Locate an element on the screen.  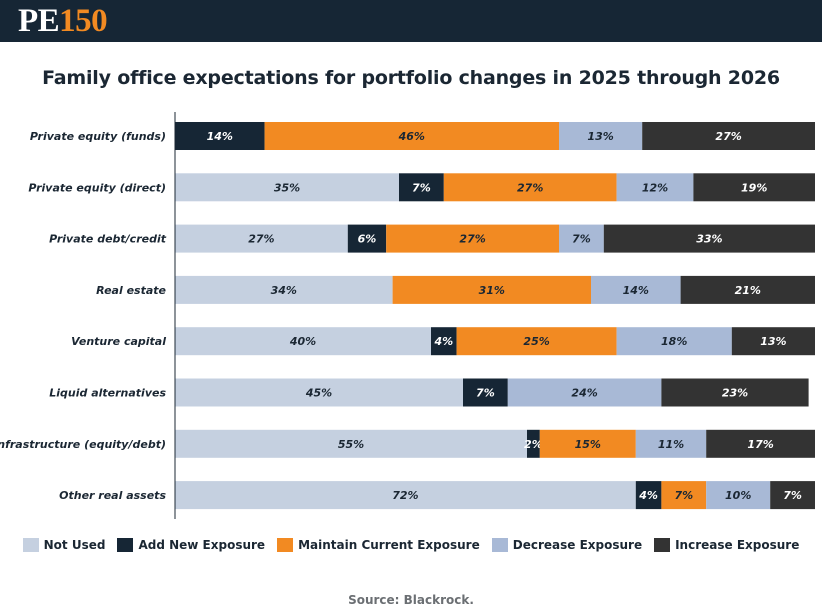
value-label-venture-capital-not-used: 40% is located at coordinates (302, 341).